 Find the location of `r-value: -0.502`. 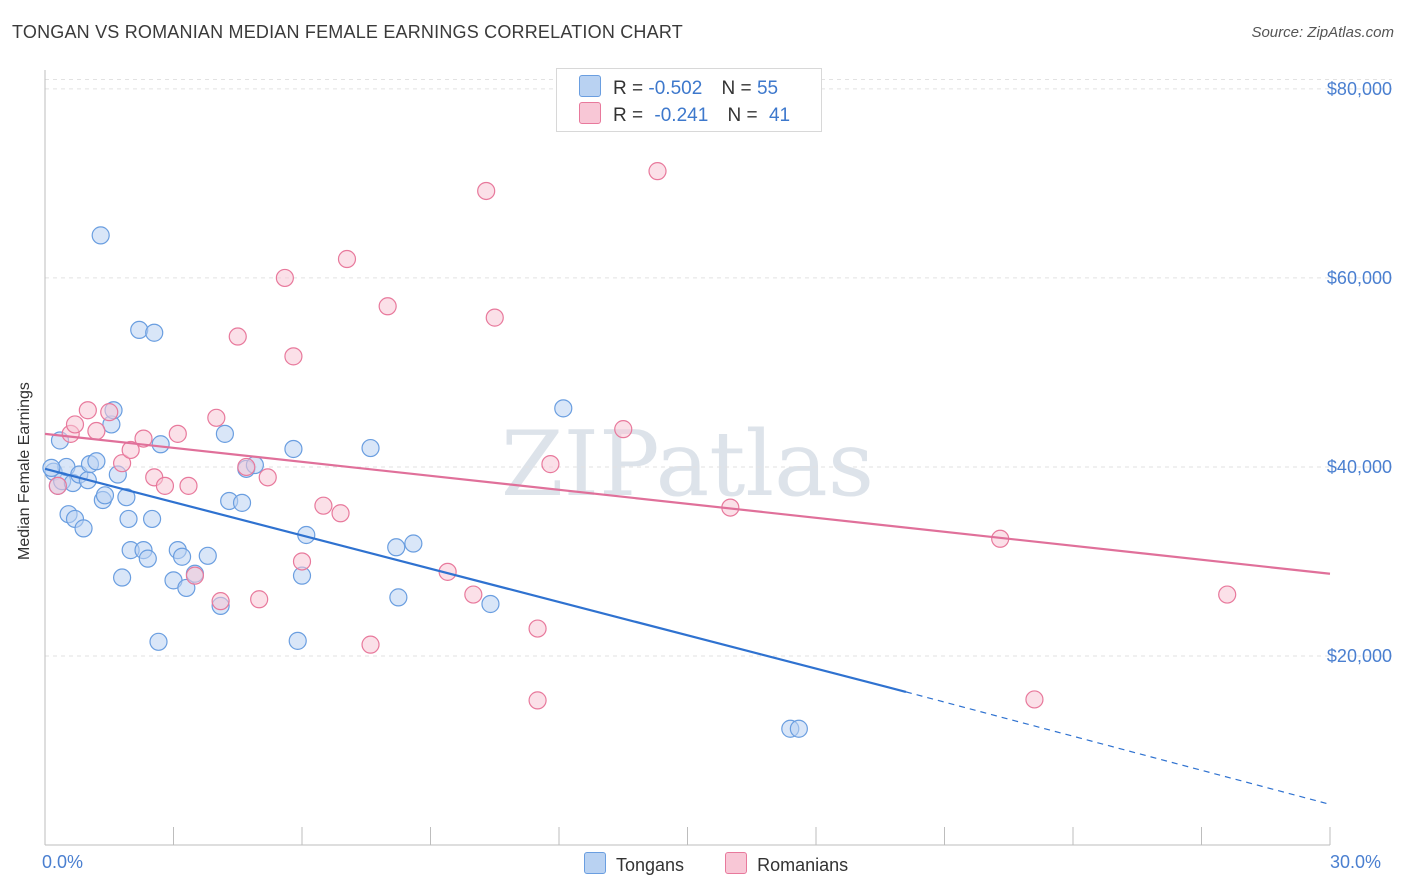

r-value: -0.502 is located at coordinates (675, 88).